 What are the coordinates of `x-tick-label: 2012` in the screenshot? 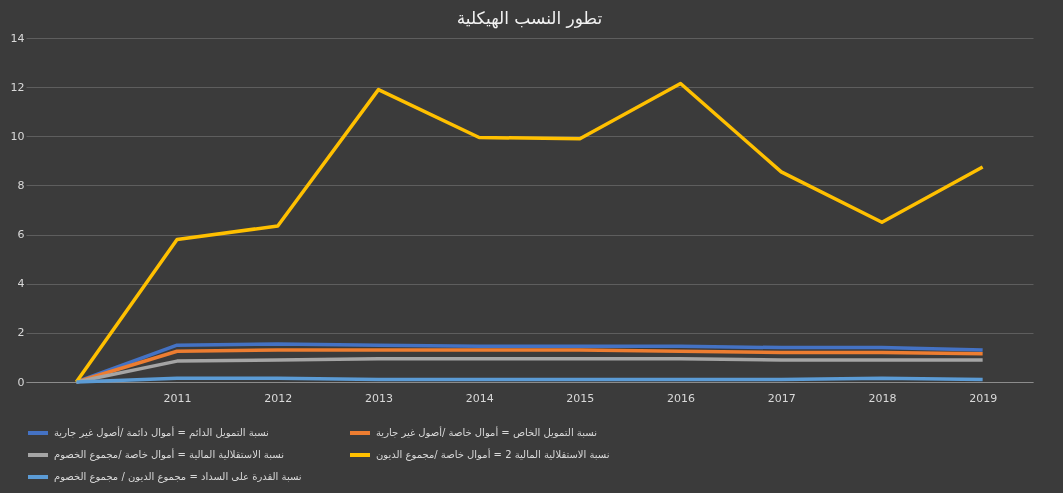 It's located at (278, 398).